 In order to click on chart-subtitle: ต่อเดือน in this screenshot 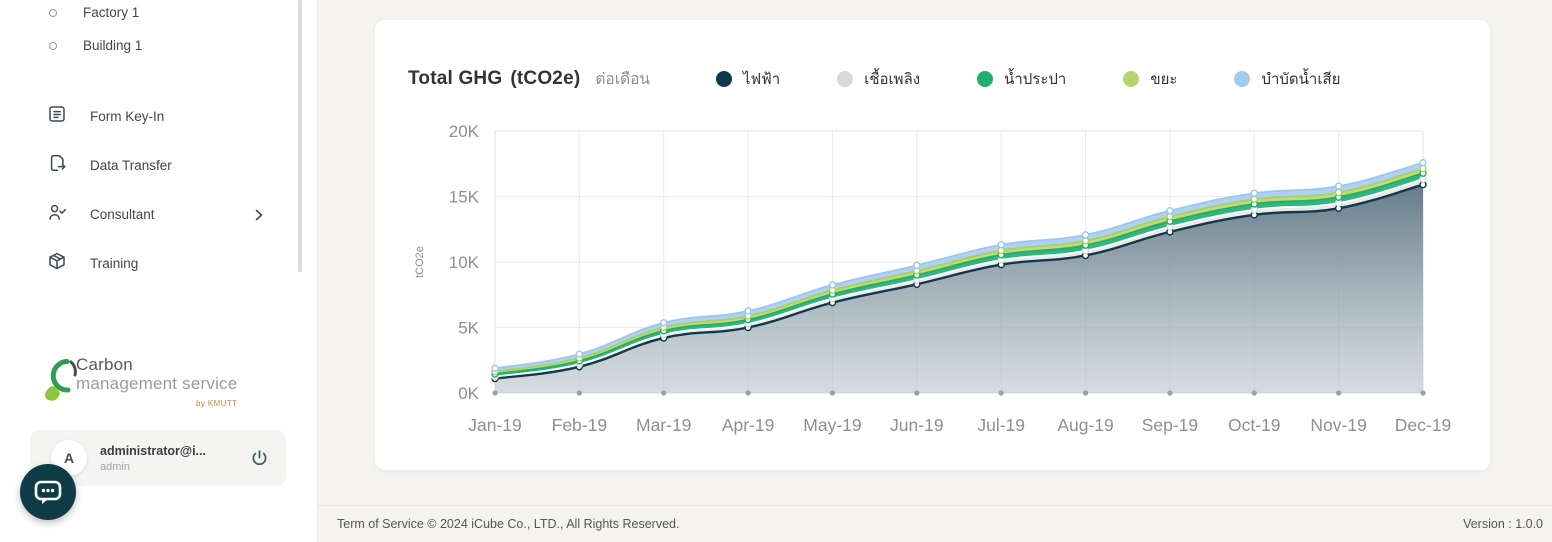, I will do `click(623, 79)`.